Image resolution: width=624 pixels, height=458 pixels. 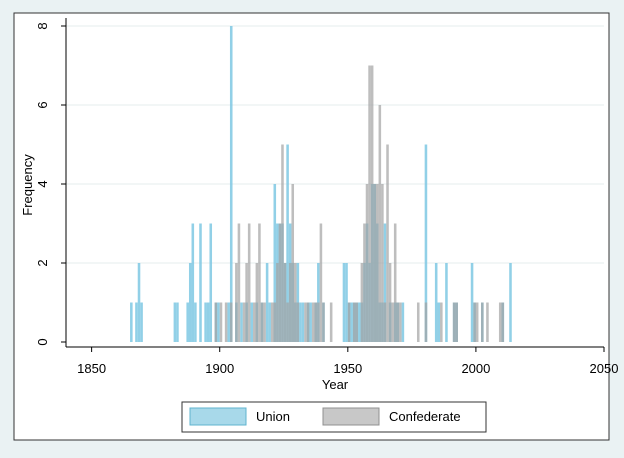 What do you see at coordinates (335, 384) in the screenshot?
I see `x-axis-label: Year` at bounding box center [335, 384].